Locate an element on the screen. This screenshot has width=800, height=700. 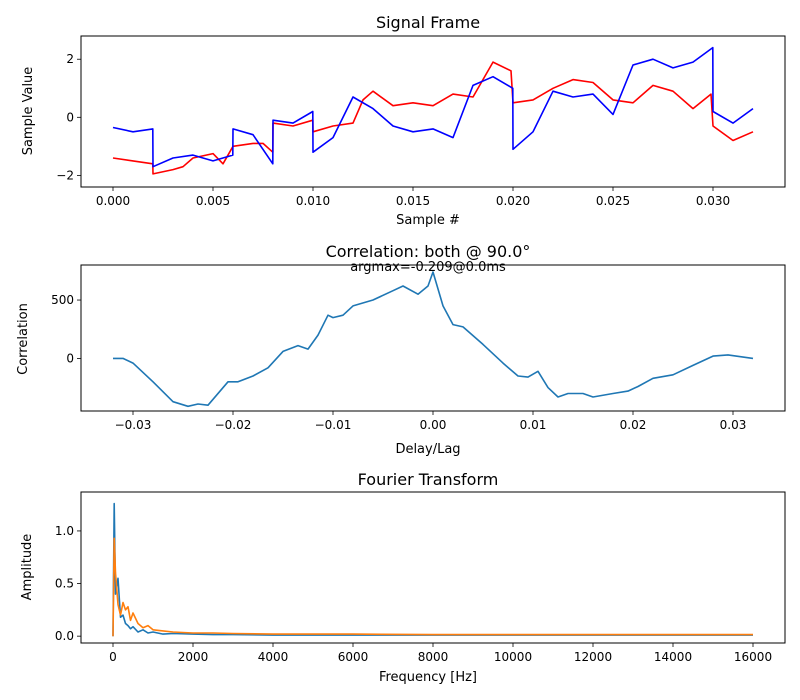
correlation-x-tick-label: 0.02 is located at coordinates (633, 425).